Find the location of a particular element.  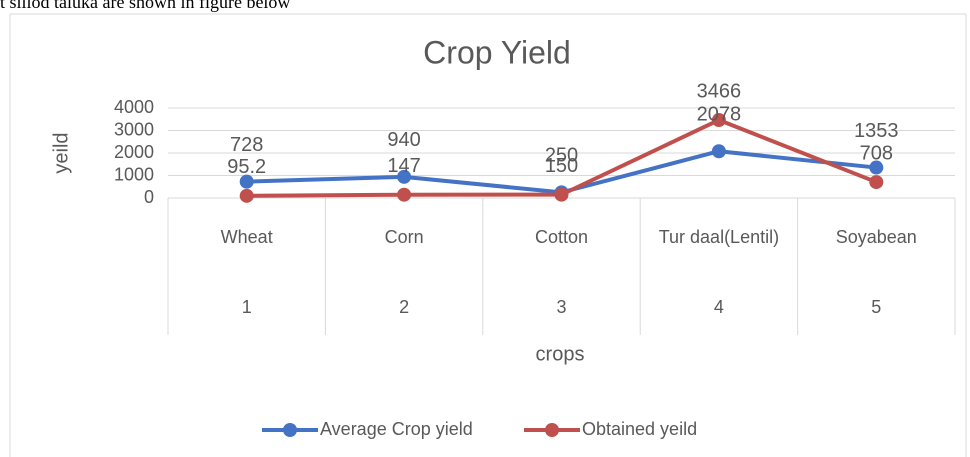

x-tick-label: Tur daal(Lentil) is located at coordinates (719, 237).